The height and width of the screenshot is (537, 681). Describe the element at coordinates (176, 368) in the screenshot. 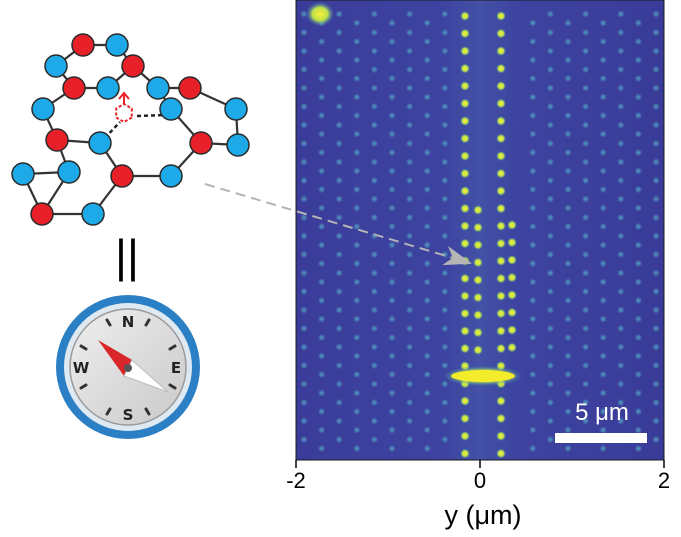

I see `compass-letter-east: E` at that location.